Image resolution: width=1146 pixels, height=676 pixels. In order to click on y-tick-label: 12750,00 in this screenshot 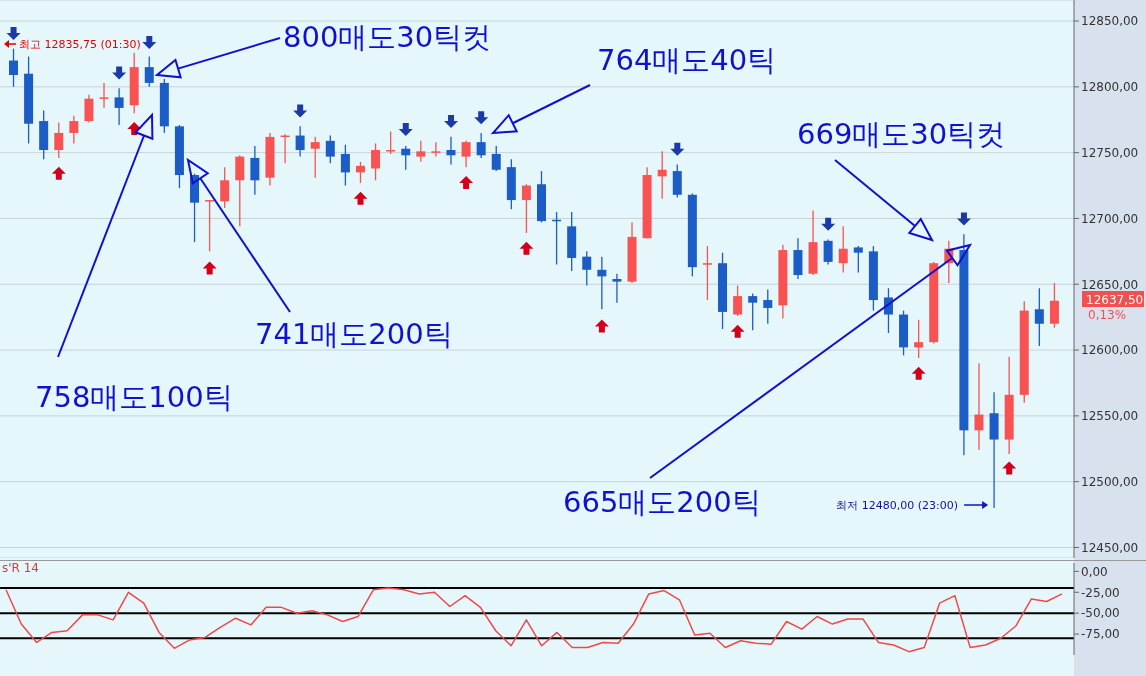, I will do `click(1110, 152)`.